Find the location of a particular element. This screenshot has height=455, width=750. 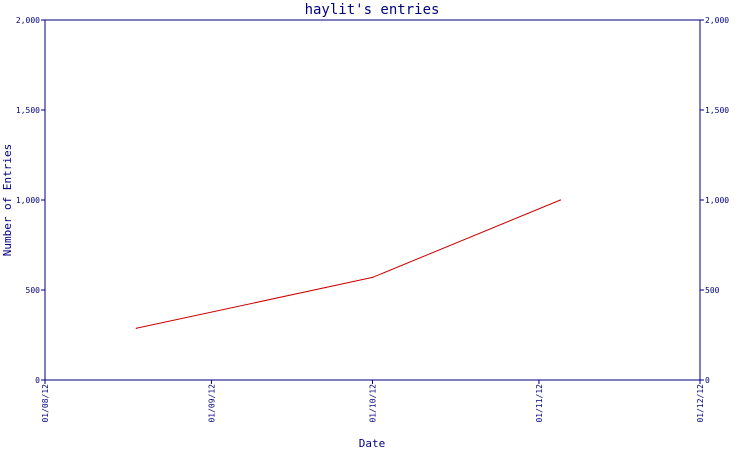

y-tick-label-left: 0 is located at coordinates (37, 380).